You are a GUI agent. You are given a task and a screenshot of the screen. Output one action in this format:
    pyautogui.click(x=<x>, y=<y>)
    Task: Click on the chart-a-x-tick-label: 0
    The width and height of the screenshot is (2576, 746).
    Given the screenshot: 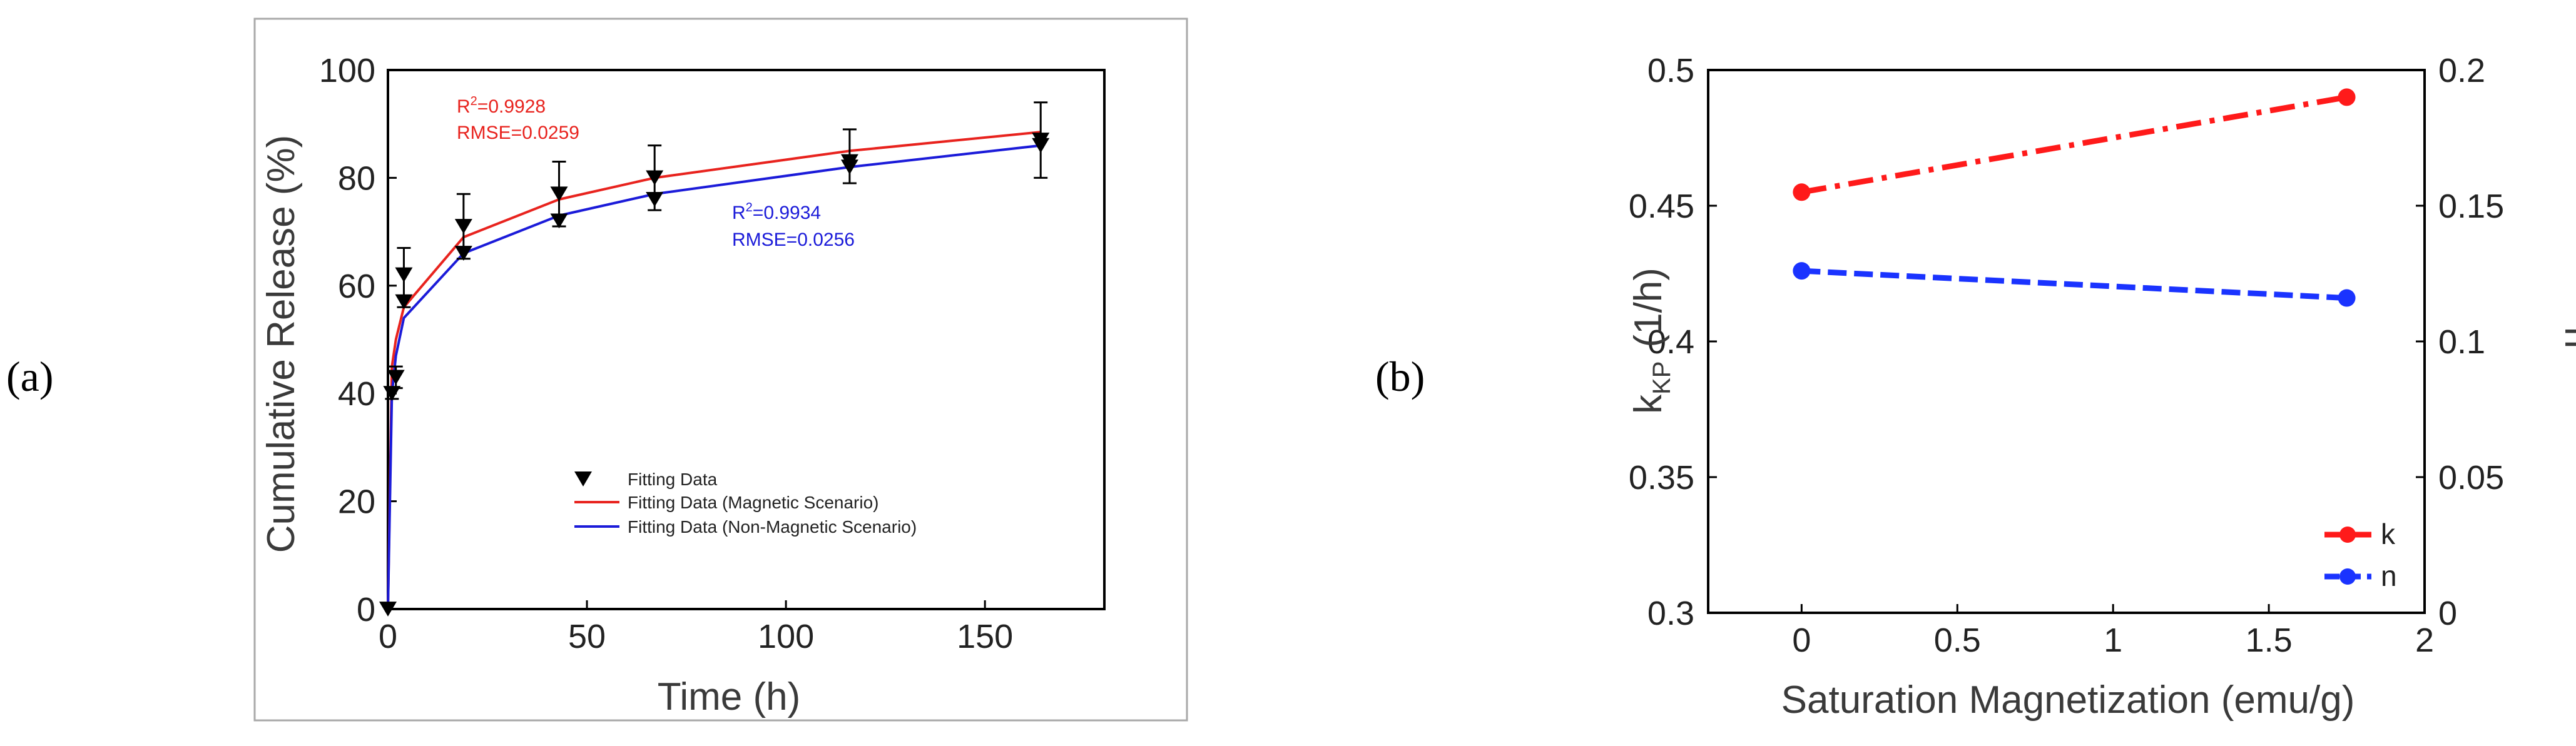 What is the action you would take?
    pyautogui.click(x=388, y=637)
    